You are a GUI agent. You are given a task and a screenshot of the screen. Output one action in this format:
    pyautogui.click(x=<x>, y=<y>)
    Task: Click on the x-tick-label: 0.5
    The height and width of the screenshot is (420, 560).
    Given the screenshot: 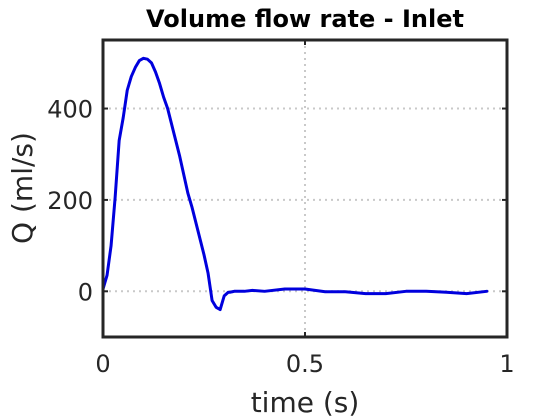 What is the action you would take?
    pyautogui.click(x=305, y=364)
    